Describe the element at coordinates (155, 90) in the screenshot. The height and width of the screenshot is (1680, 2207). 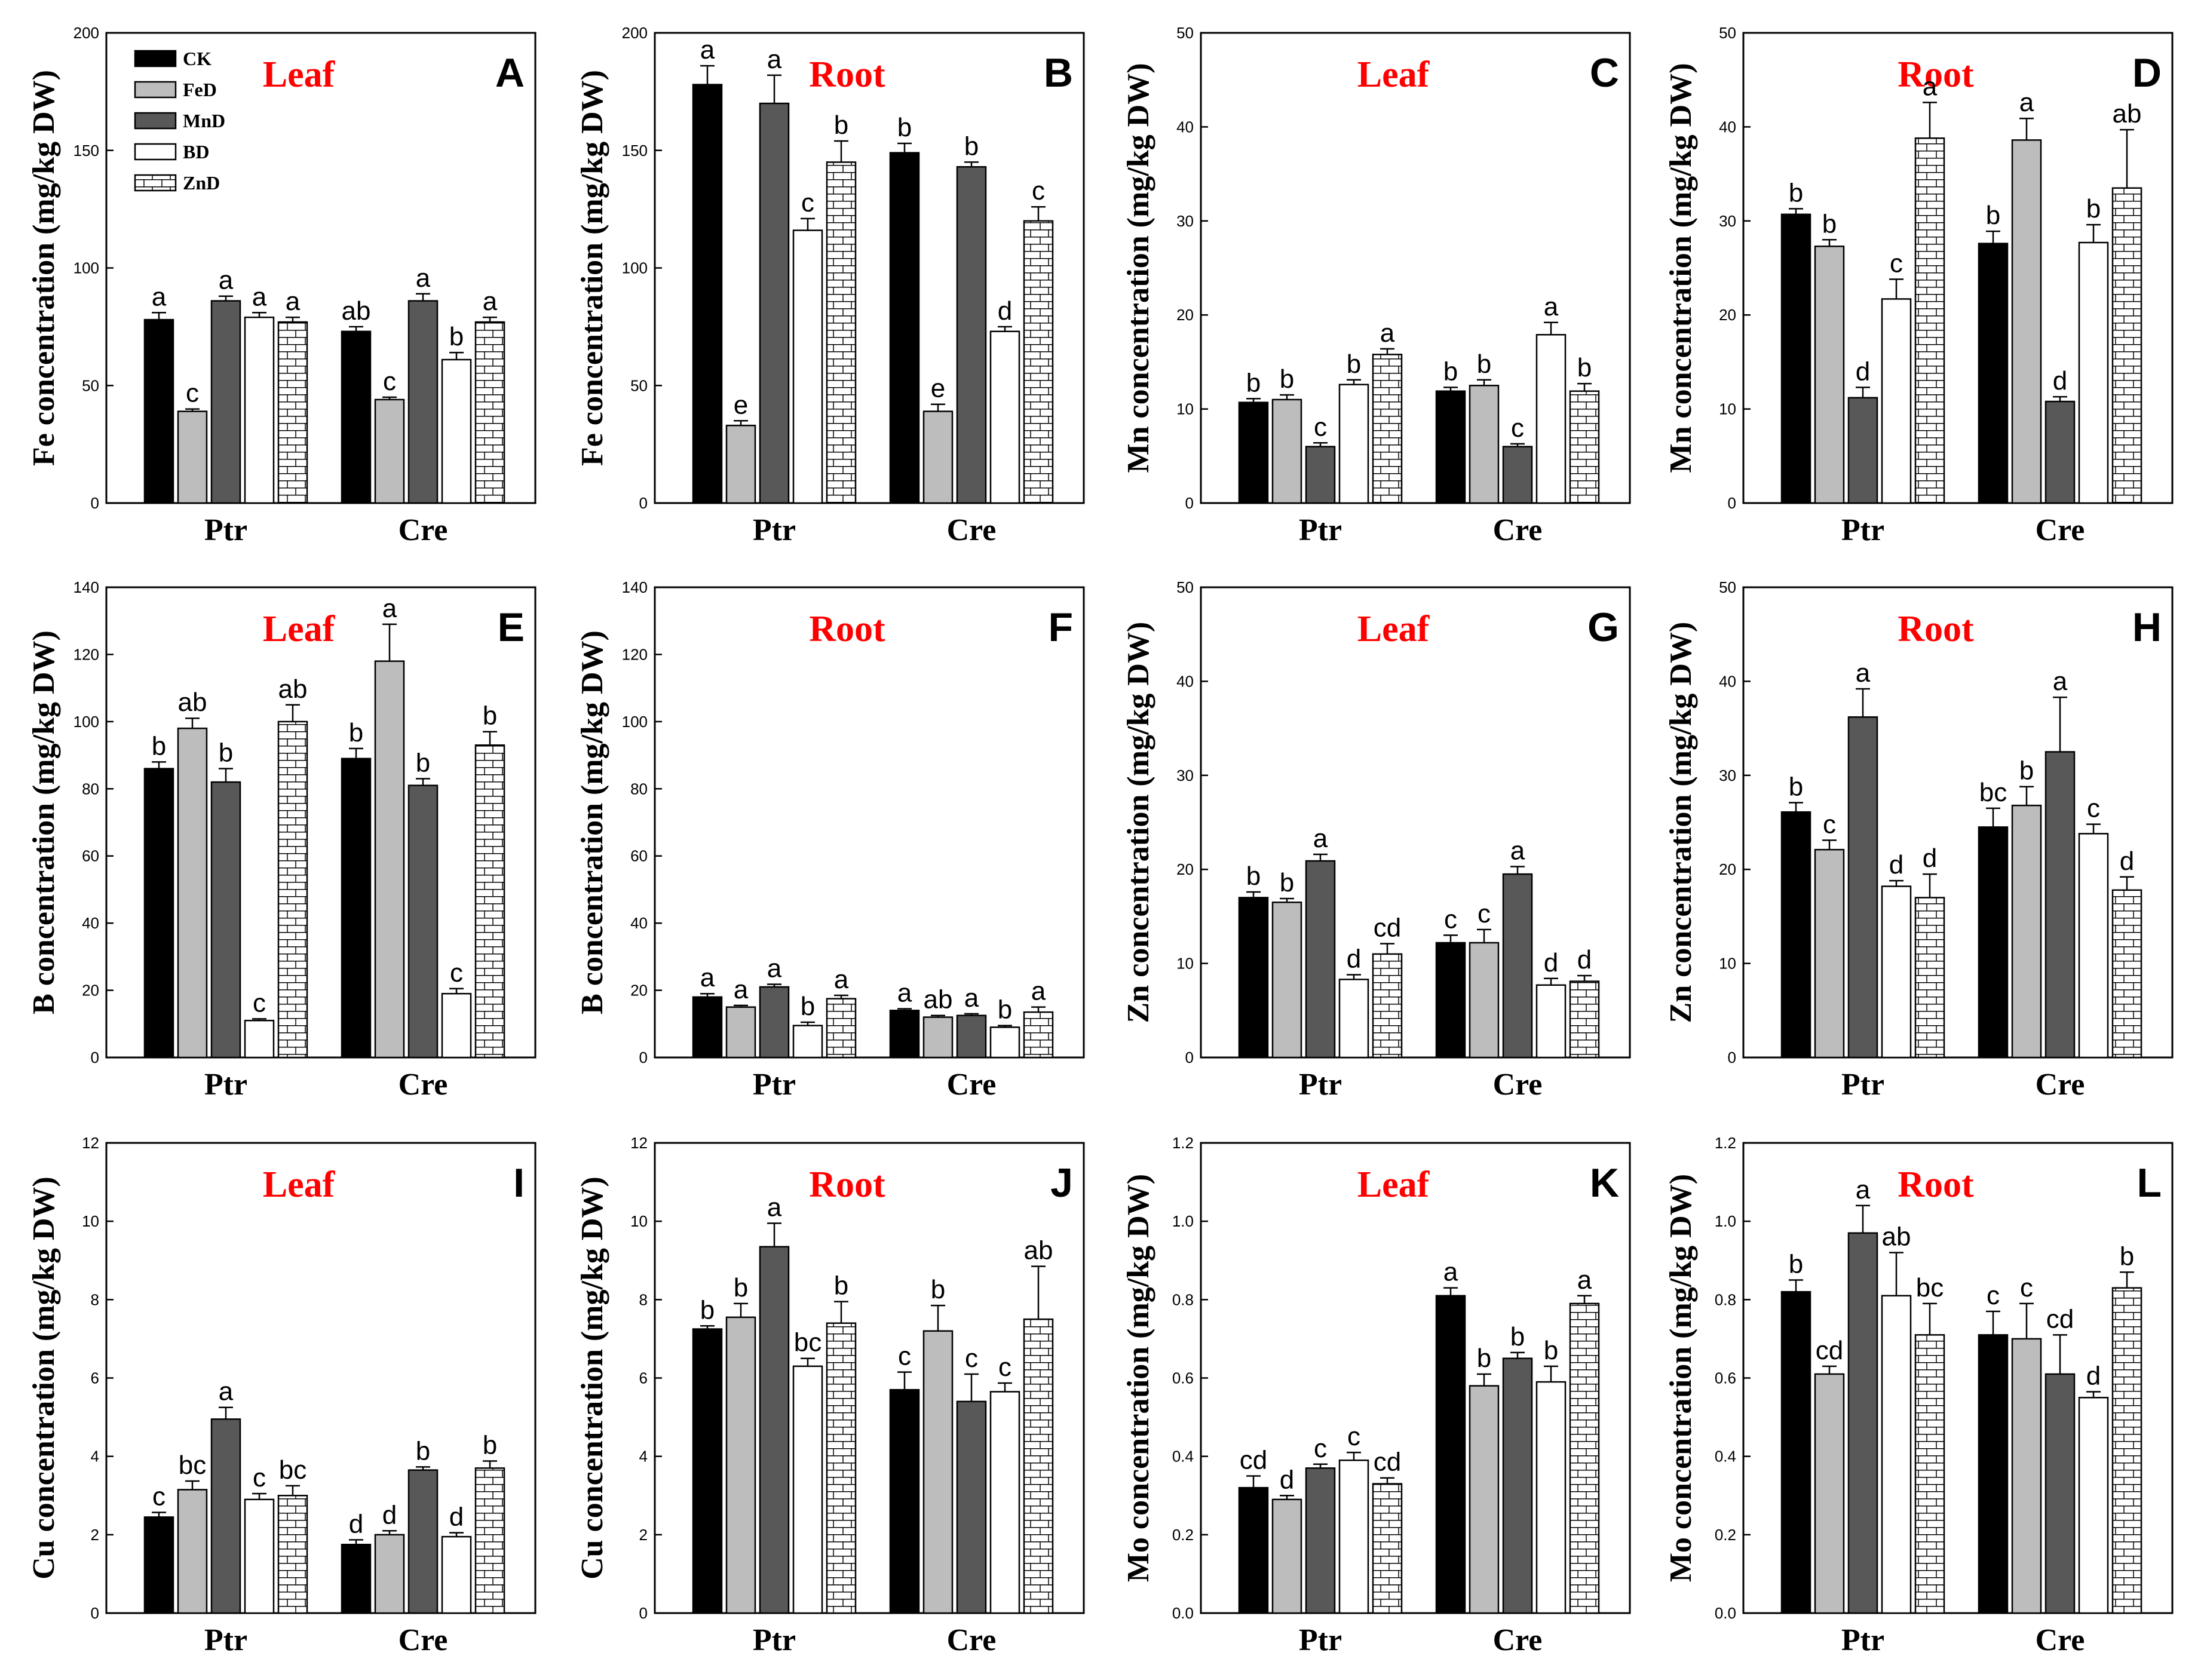
I see `legend-swatch-fed` at that location.